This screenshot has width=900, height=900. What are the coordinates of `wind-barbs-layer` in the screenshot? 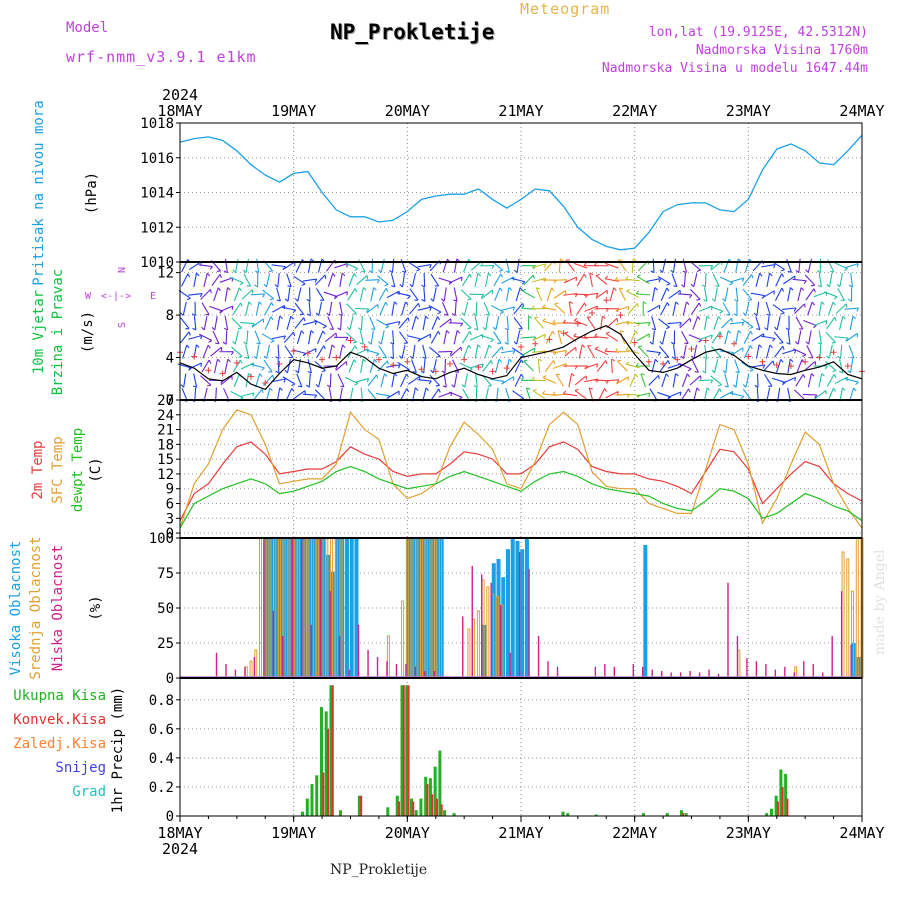 It's located at (518, 330).